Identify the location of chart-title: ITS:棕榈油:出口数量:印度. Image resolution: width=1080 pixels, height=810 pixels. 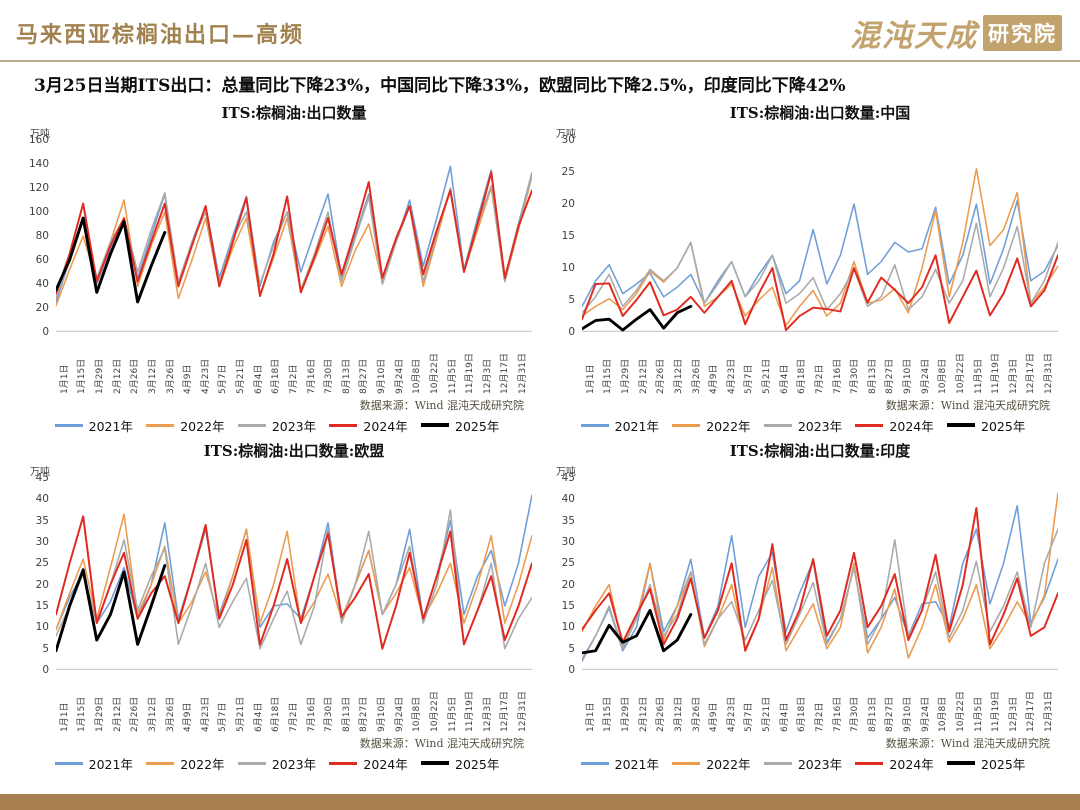
(820, 451).